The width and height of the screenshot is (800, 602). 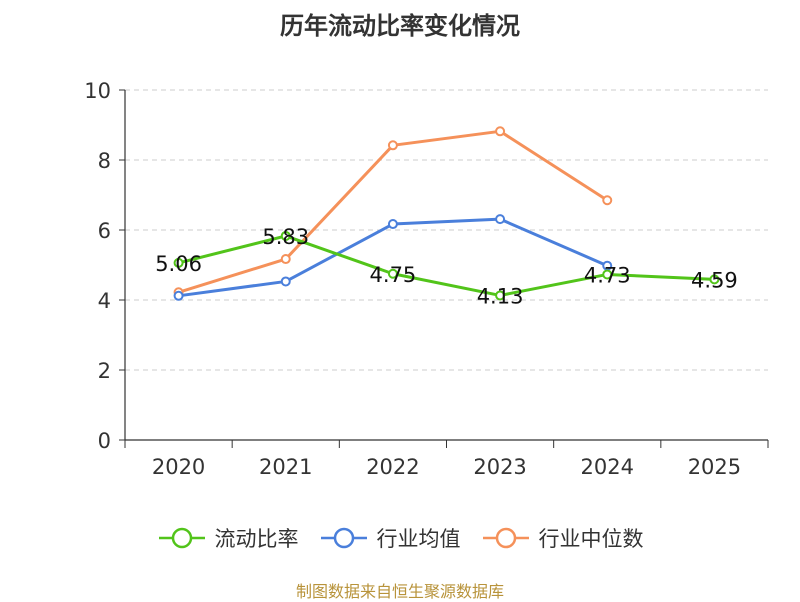 I want to click on chart-title: 历年流动比率变化情况, so click(x=400, y=26).